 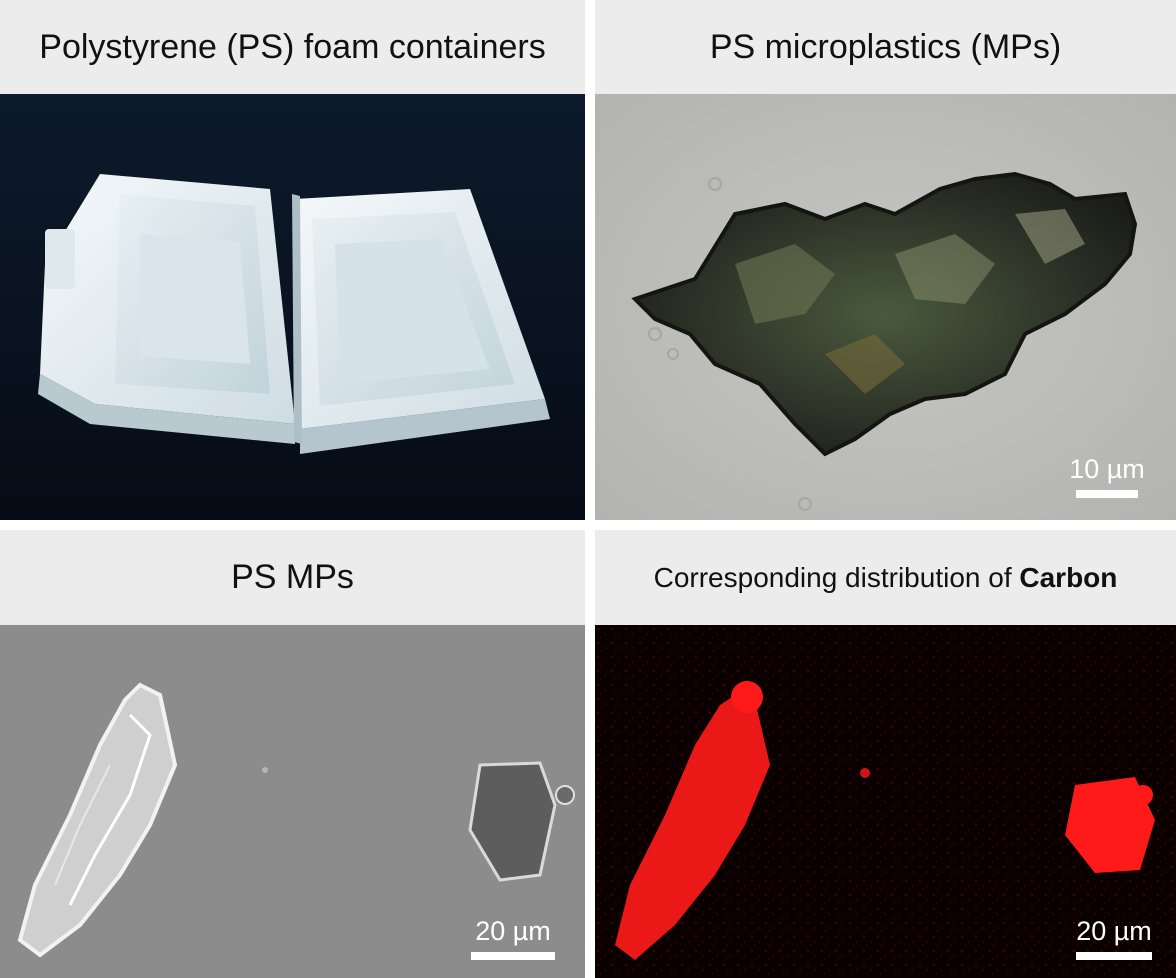 What do you see at coordinates (1068, 578) in the screenshot?
I see `title-element: Carbon` at bounding box center [1068, 578].